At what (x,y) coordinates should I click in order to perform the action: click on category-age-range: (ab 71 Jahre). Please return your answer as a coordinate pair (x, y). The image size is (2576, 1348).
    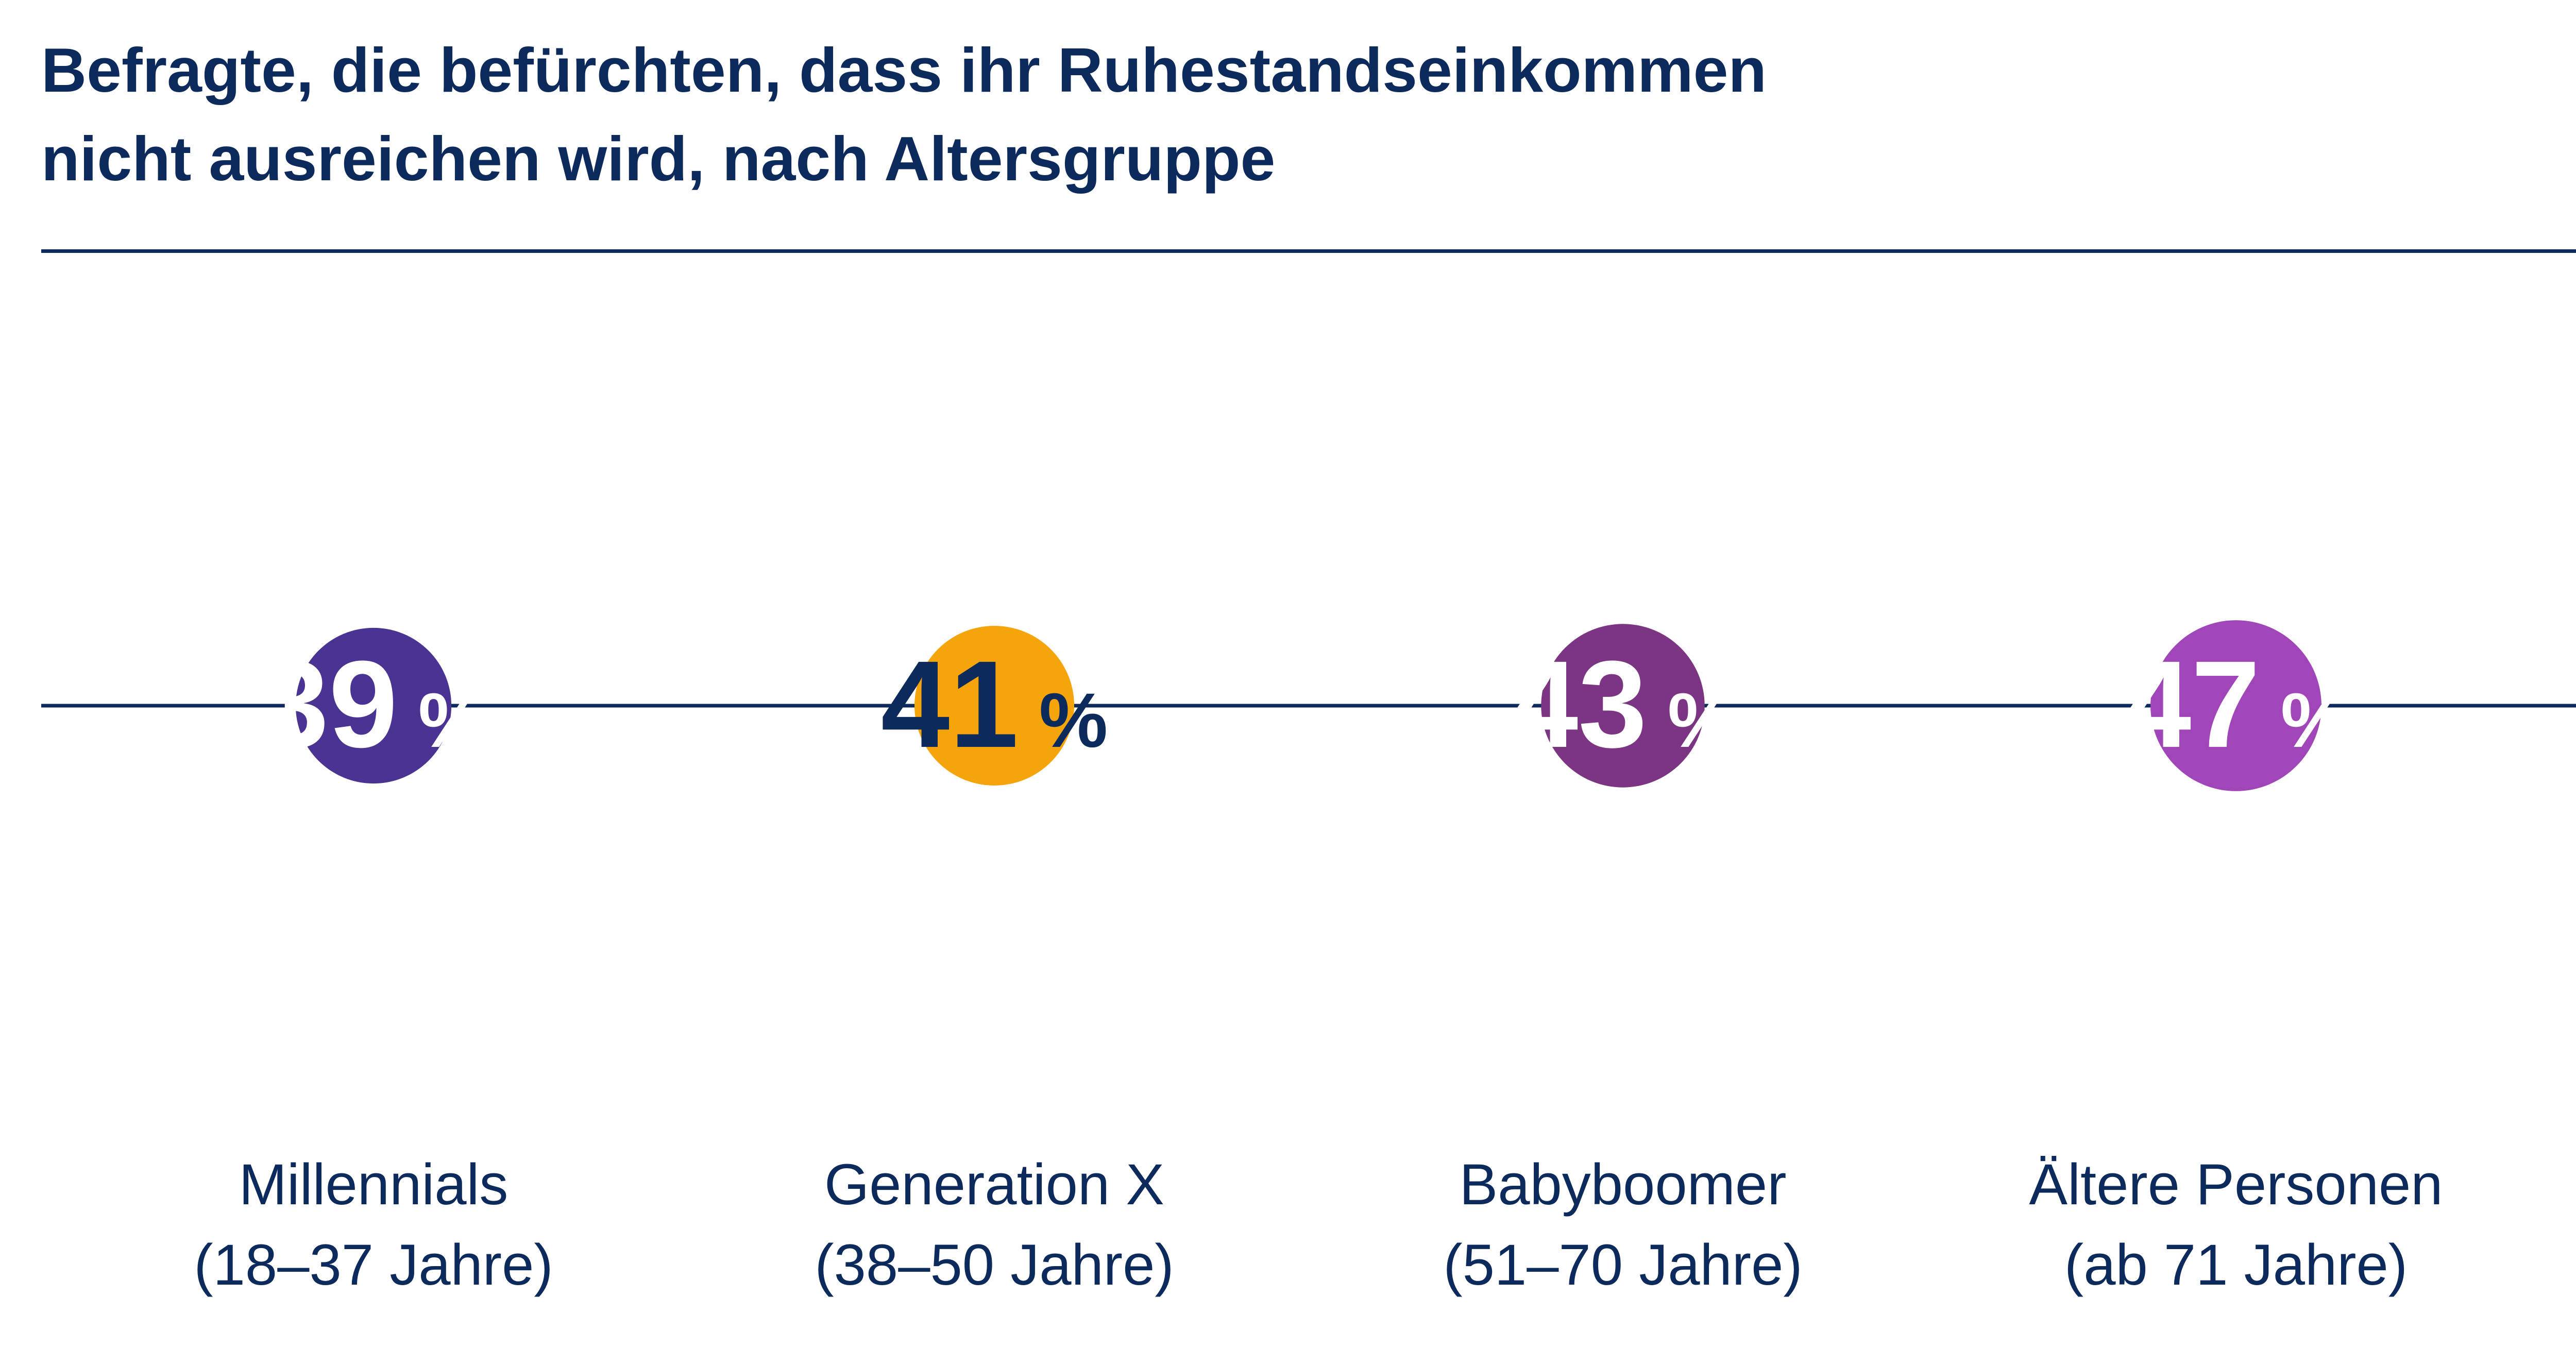
    Looking at the image, I should click on (2236, 1265).